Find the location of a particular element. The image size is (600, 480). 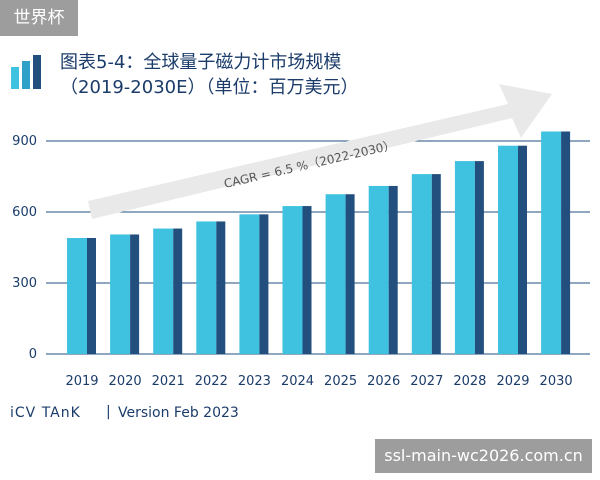

corner-badge: 世界杯 is located at coordinates (39, 18).